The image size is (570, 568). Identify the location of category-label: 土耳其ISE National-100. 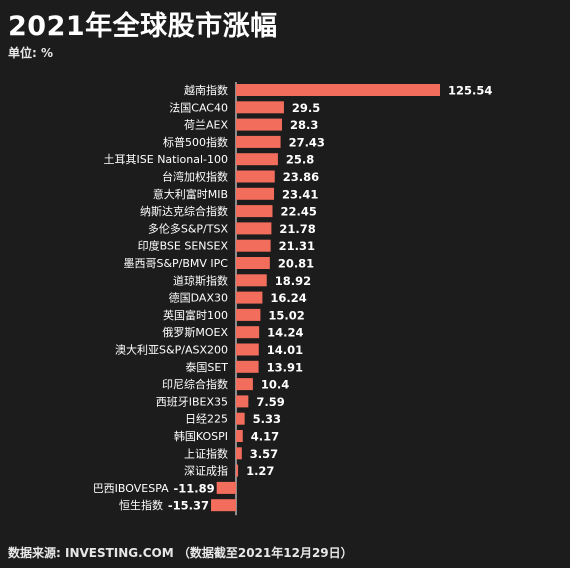
(166, 159).